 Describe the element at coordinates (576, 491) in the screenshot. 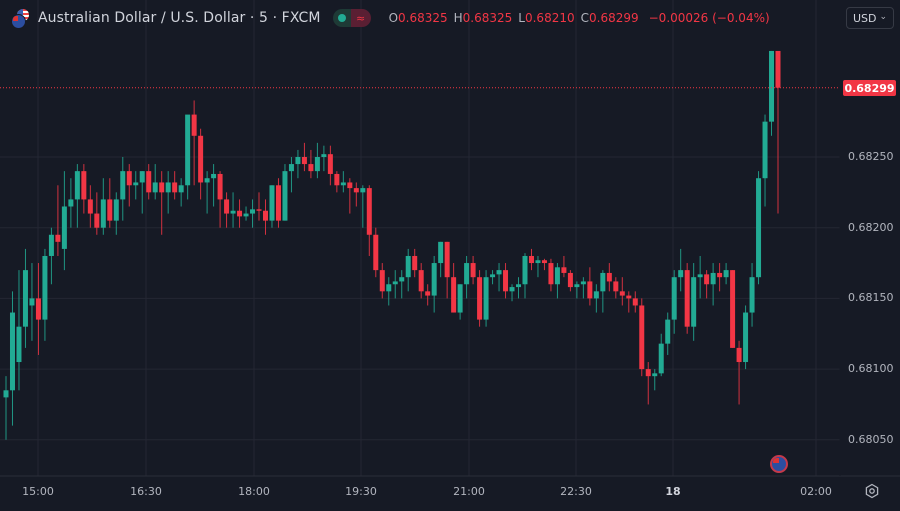

I see `time-tick-label: 22:30` at that location.